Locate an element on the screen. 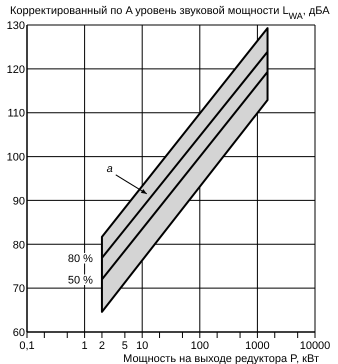 This screenshot has width=338, height=364. y-tick-label: 100 is located at coordinates (15, 158).